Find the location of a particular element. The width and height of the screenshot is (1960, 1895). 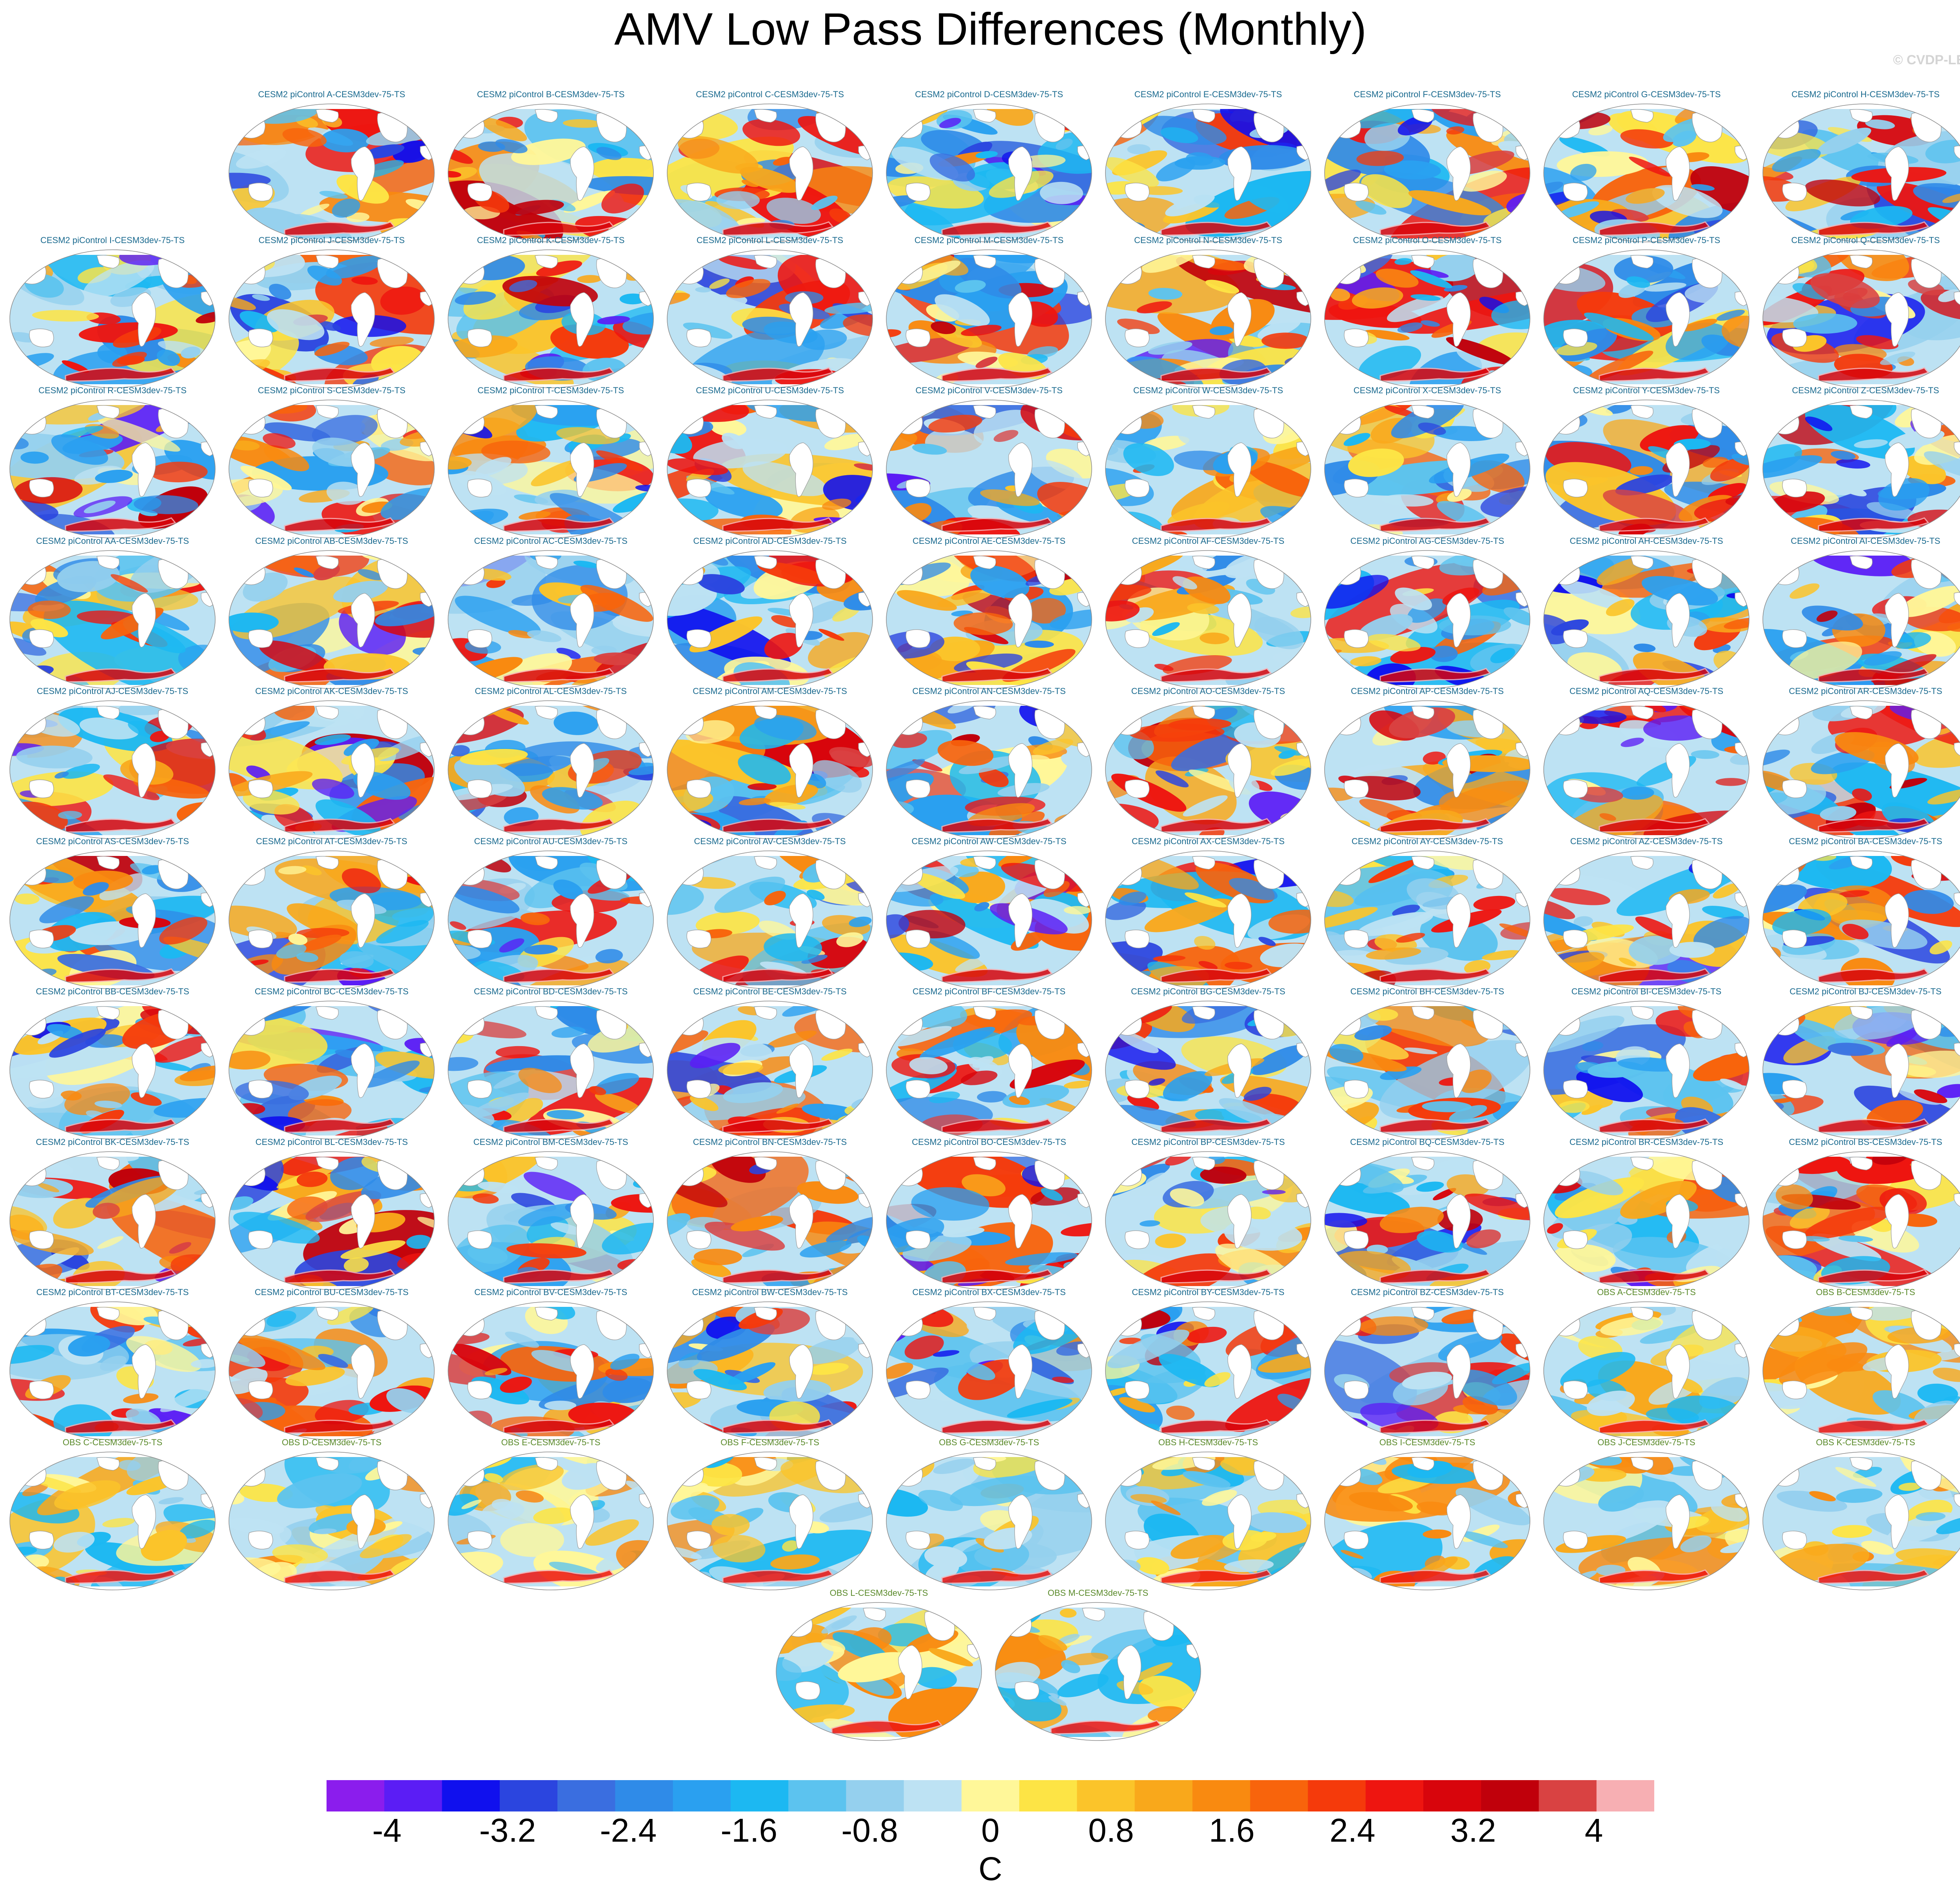

panel-title: OBS B-CESM3dev-75-TS is located at coordinates (1866, 1292).